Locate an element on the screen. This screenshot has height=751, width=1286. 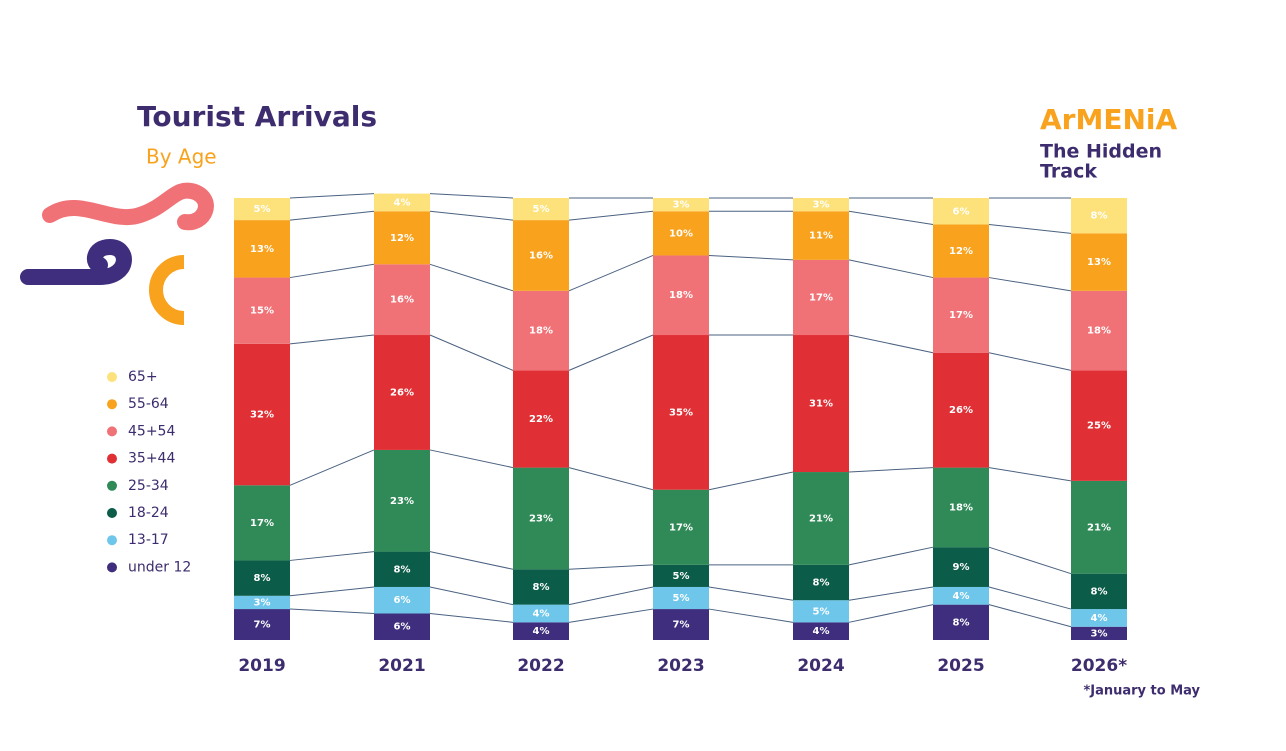
data-label: 32% is located at coordinates (262, 415).